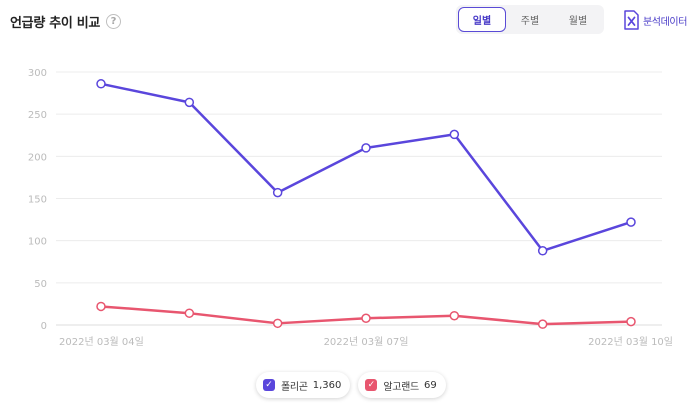 The image size is (700, 409). What do you see at coordinates (578, 21) in the screenshot?
I see `tab-monthly: 월별` at bounding box center [578, 21].